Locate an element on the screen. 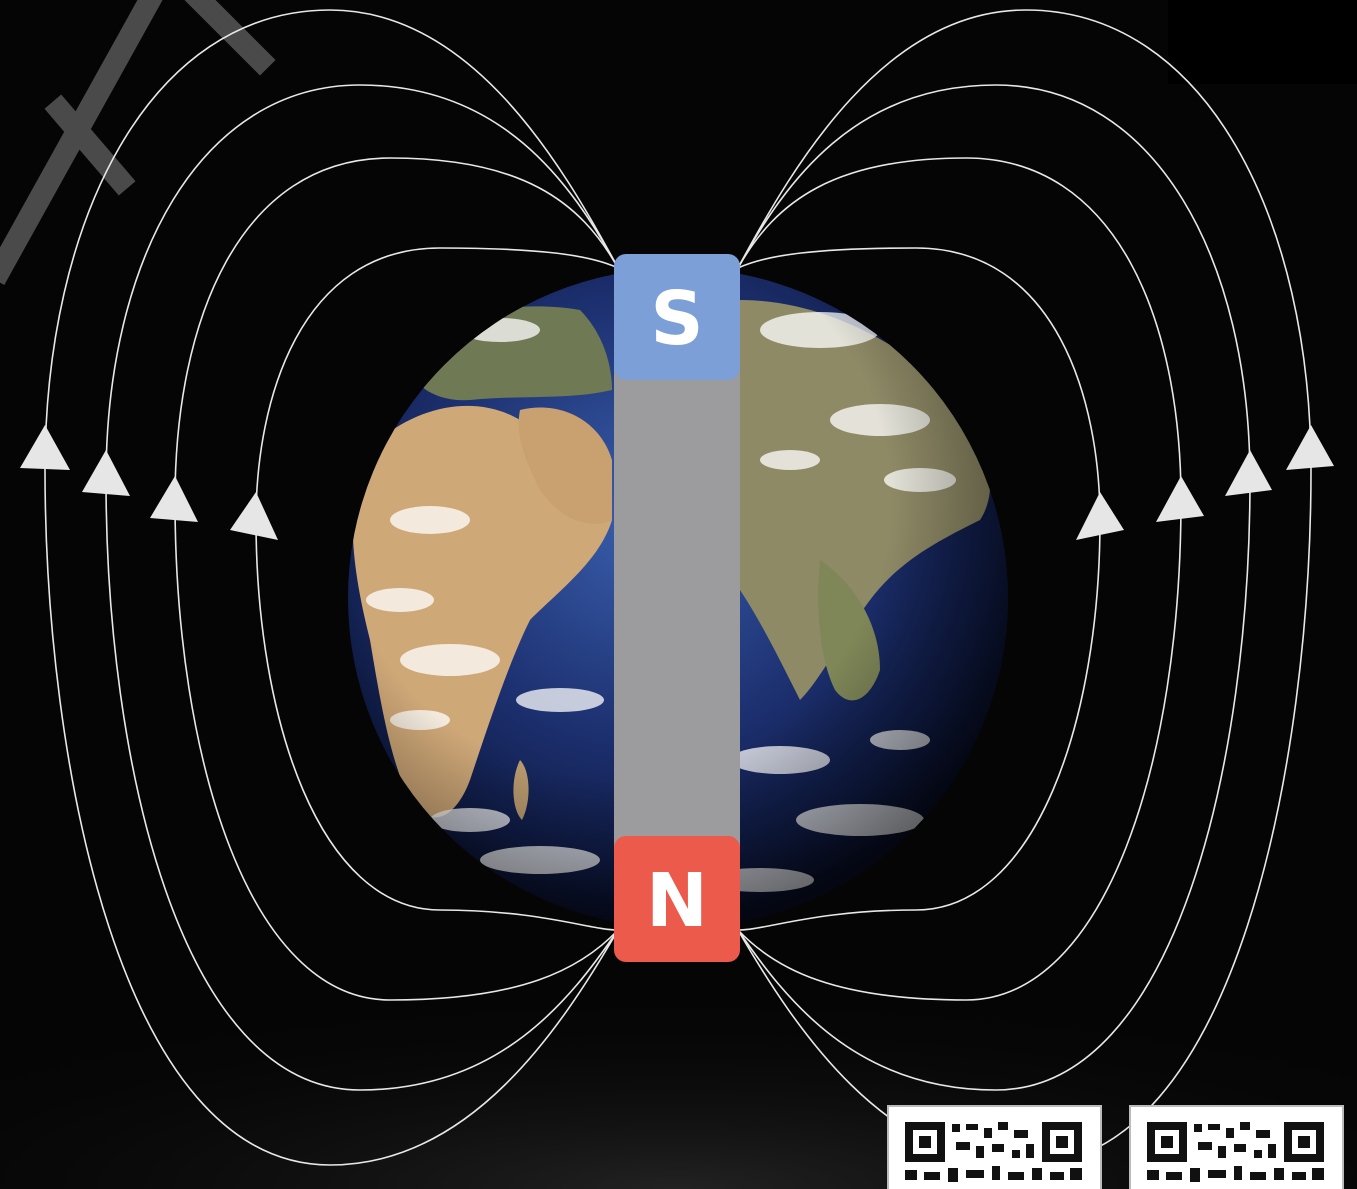  field-arrows is located at coordinates (677, 482).